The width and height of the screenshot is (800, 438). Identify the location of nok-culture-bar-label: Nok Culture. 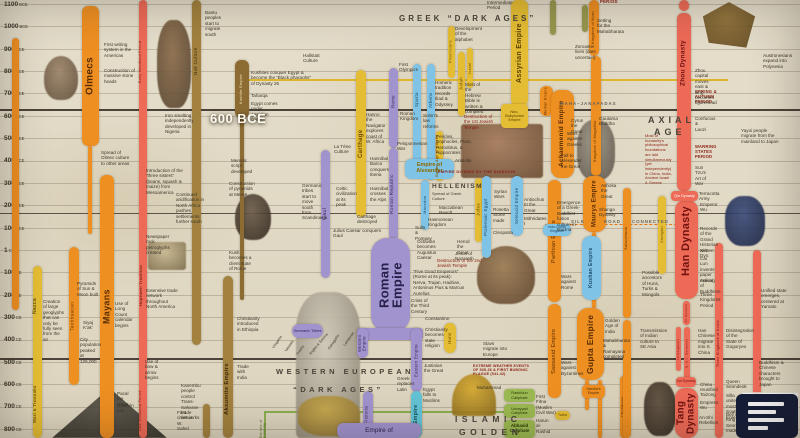
(196, 61).